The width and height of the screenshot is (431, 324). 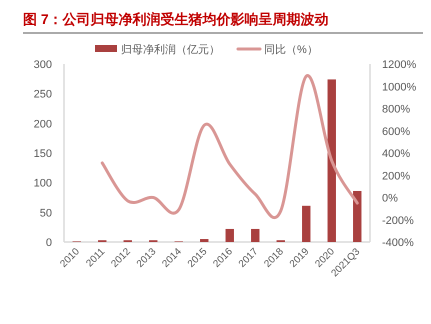 I want to click on y2-tick-label: 400%, so click(x=396, y=154).